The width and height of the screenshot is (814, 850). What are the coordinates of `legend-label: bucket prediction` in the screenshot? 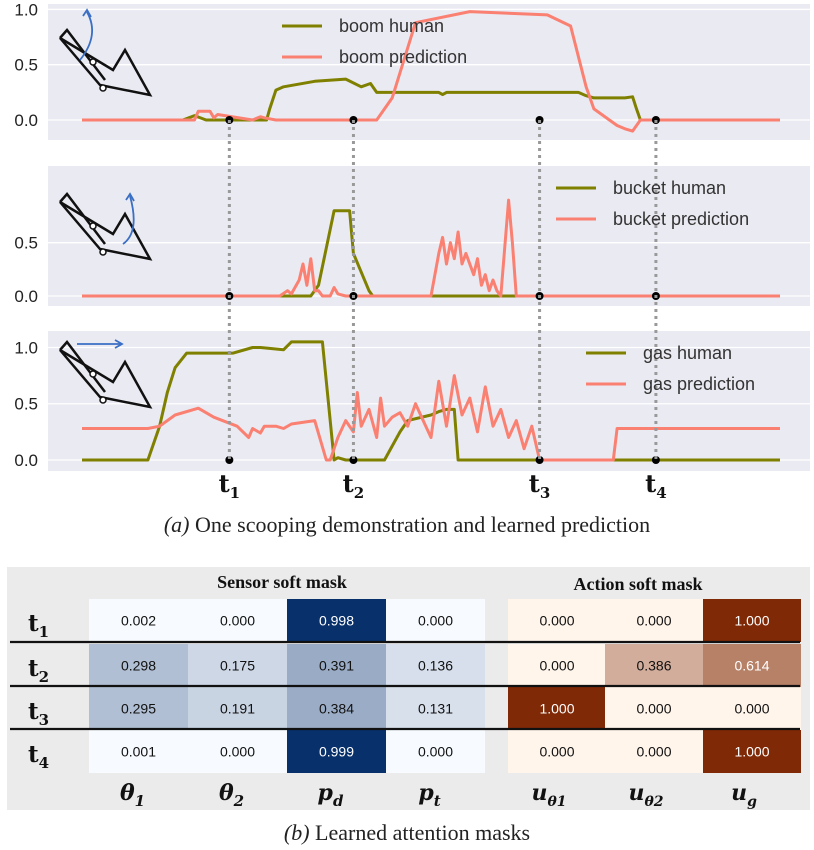 It's located at (681, 219).